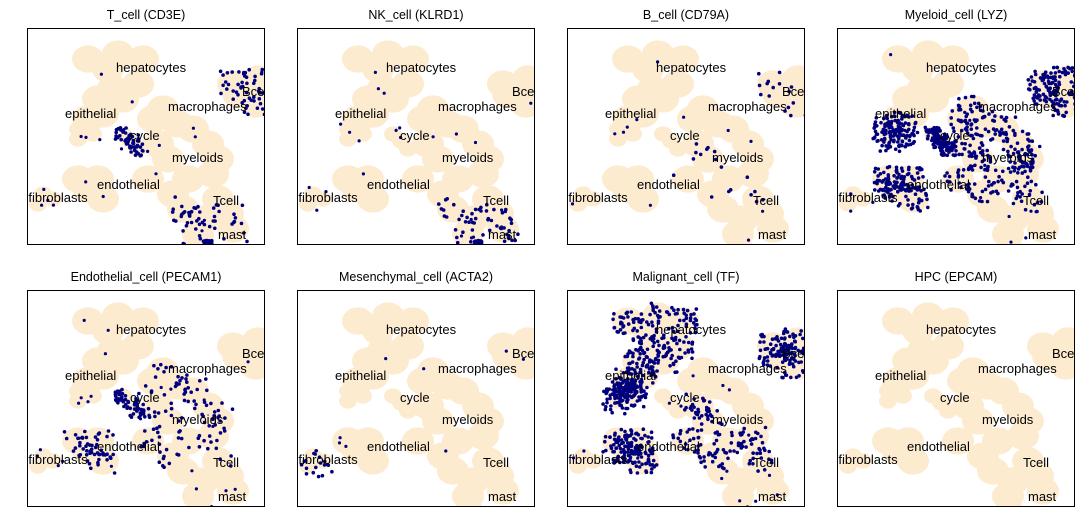  I want to click on cell-cluster-fibroblasts, so click(848, 204).